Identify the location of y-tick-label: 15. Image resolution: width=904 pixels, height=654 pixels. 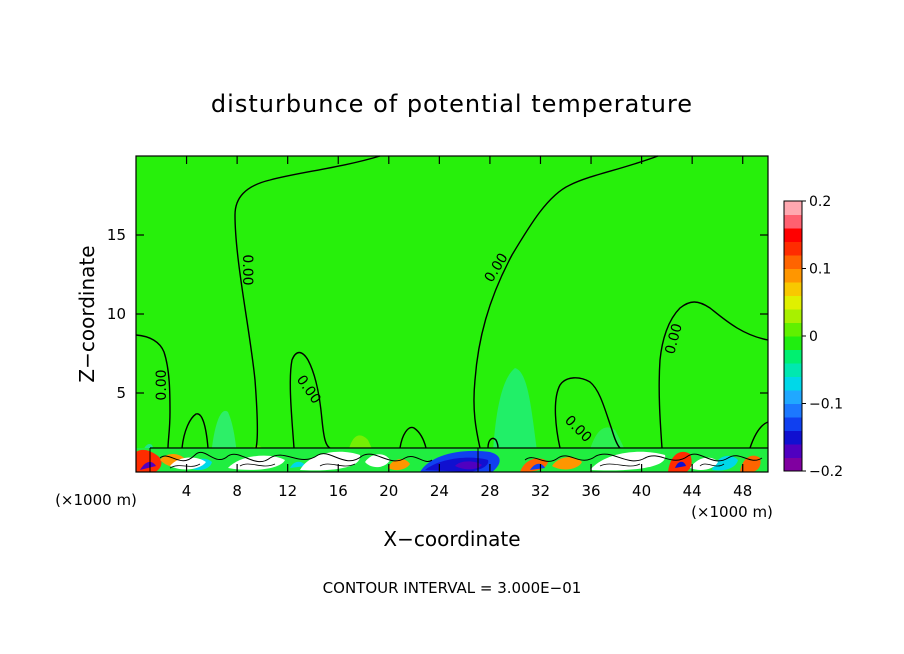
(116, 235).